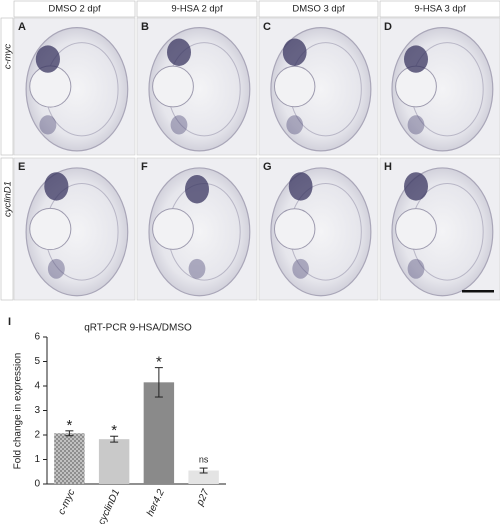 The image size is (500, 524). I want to click on y-tick-label: 6, so click(37, 337).